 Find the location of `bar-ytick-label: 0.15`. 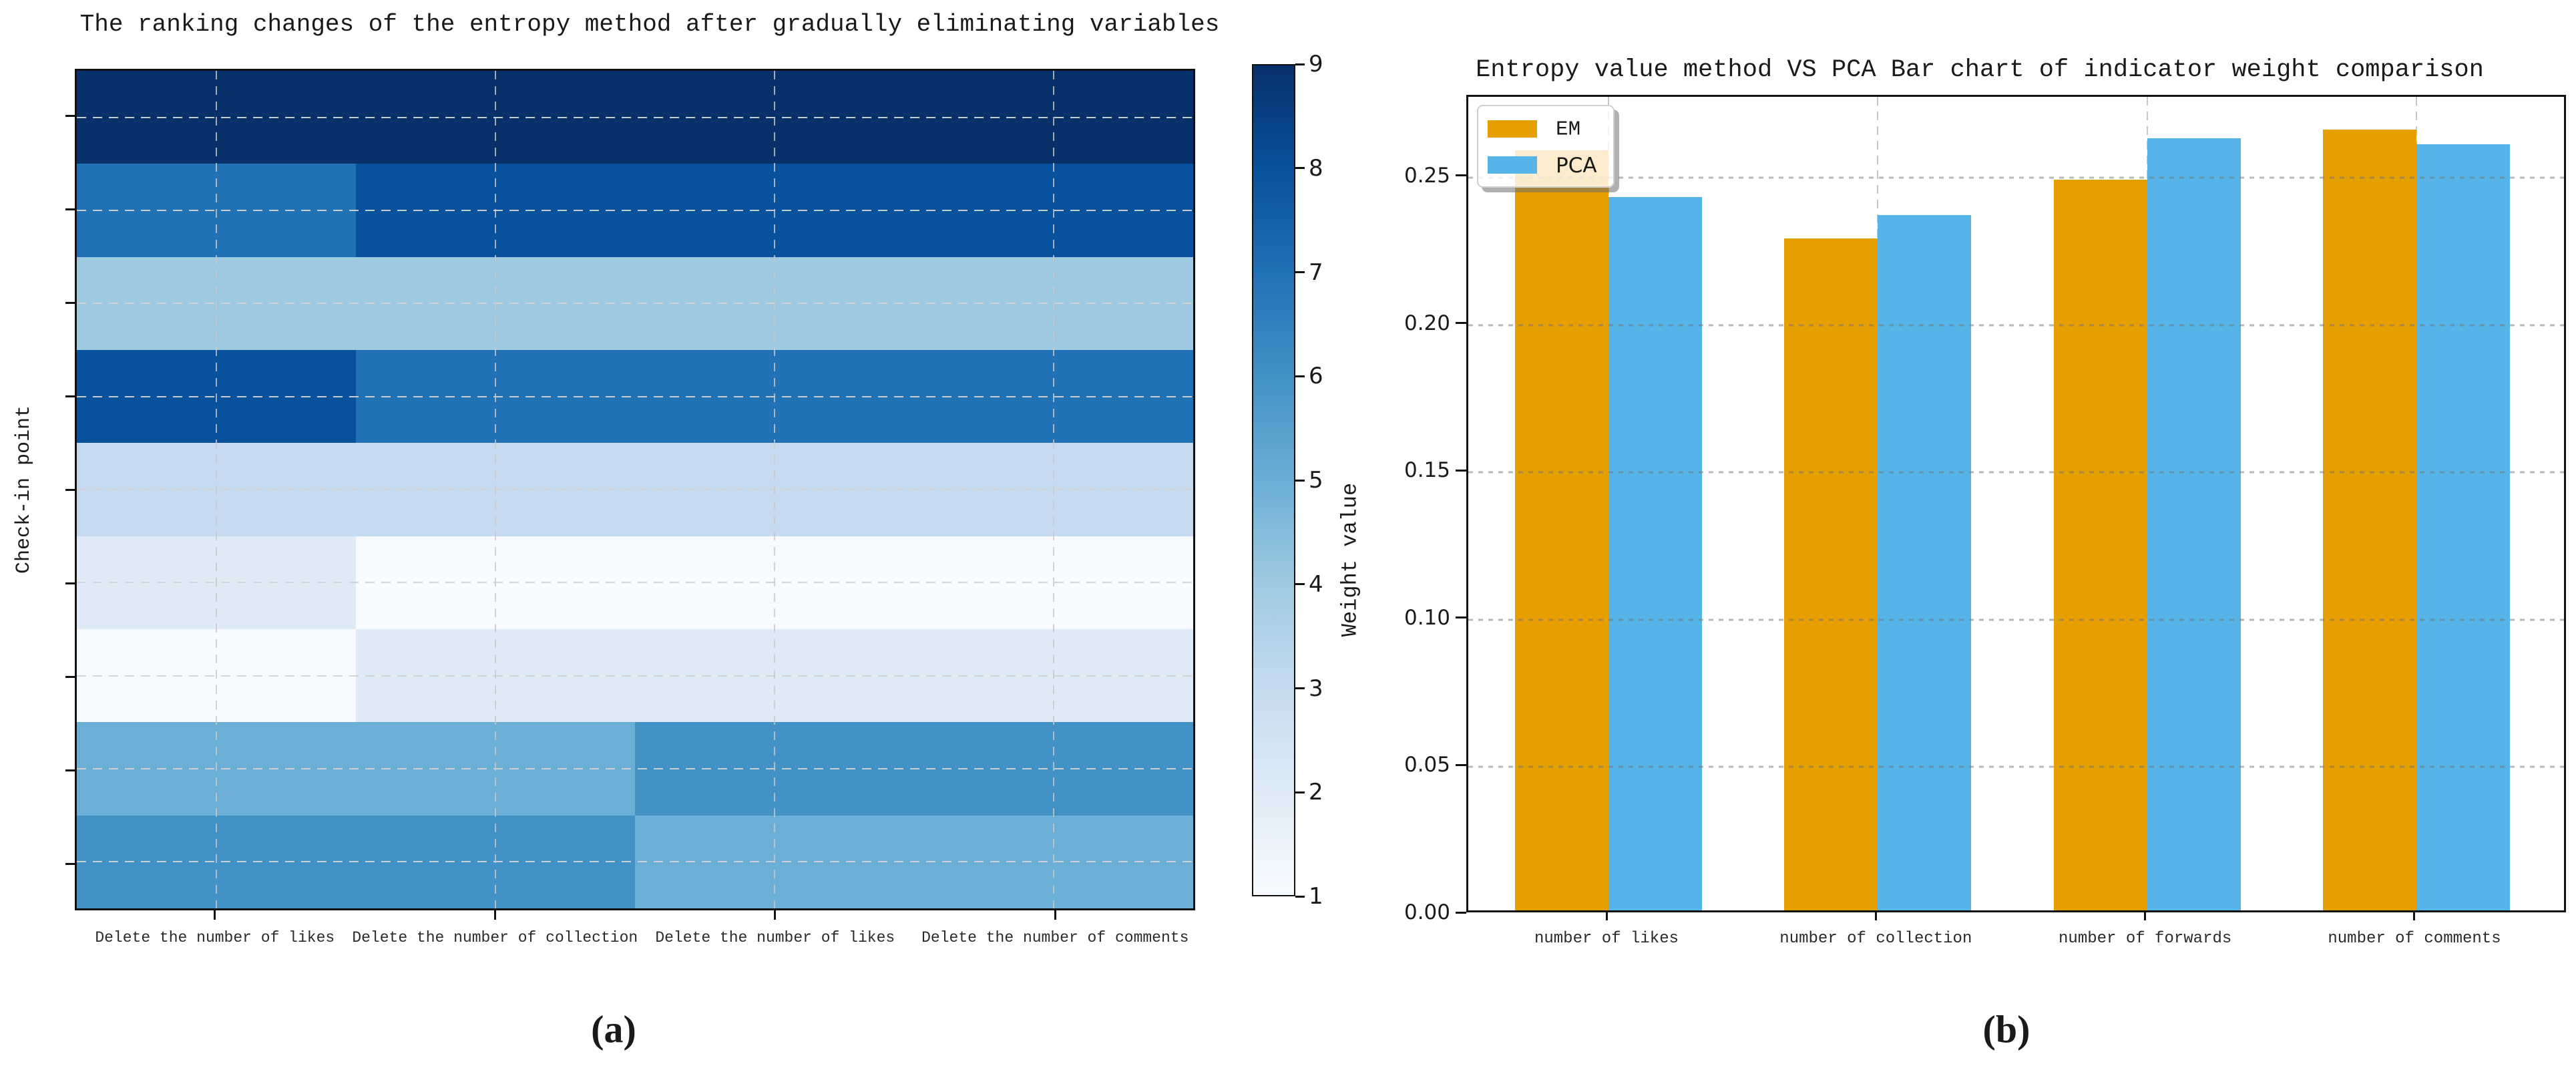

bar-ytick-label: 0.15 is located at coordinates (1427, 470).